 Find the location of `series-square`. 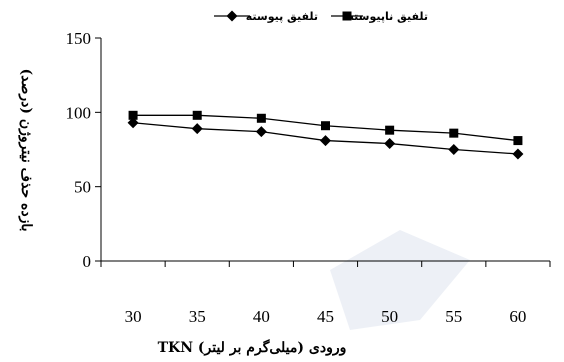

series-square is located at coordinates (325, 128).